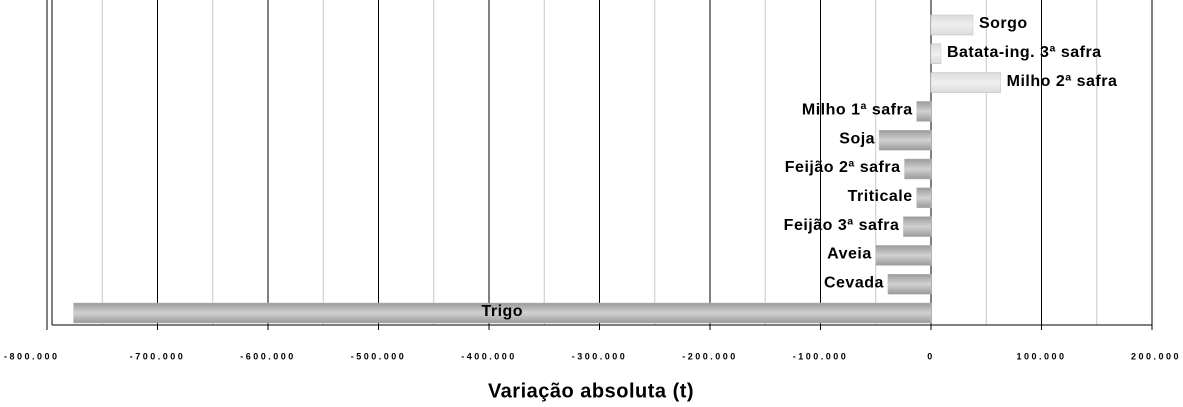  What do you see at coordinates (32, 356) in the screenshot?
I see `x-tick-label: -800.000` at bounding box center [32, 356].